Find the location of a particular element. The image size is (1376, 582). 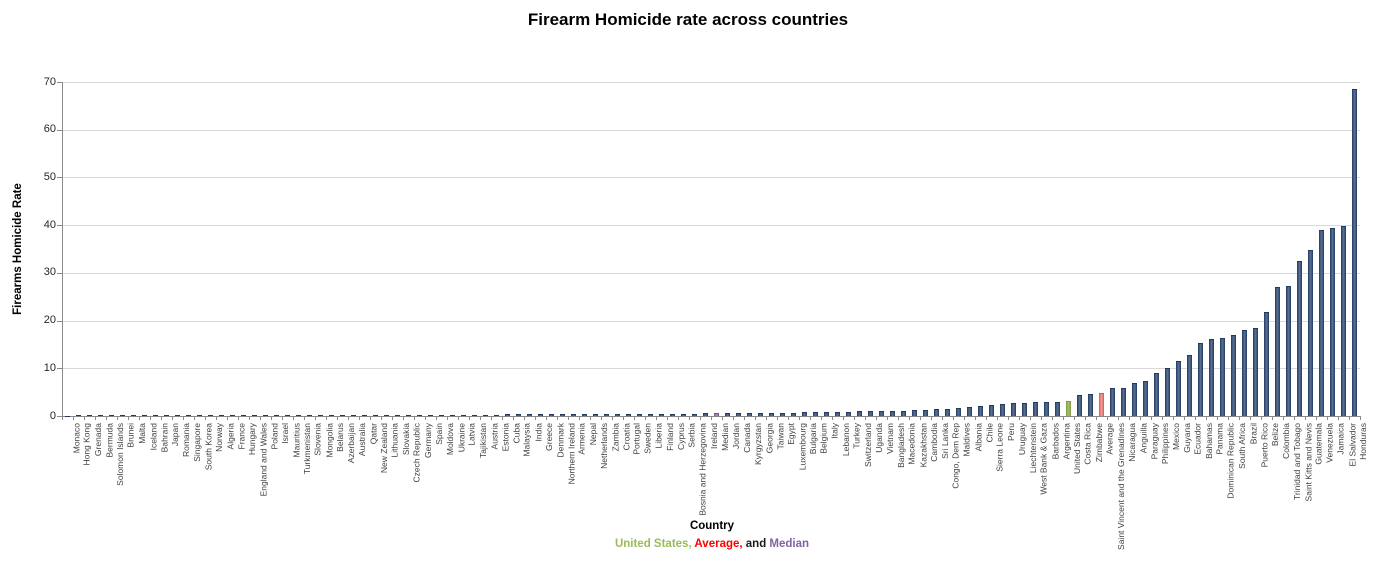

x-category-label: Venezuela is located at coordinates (1330, 443).